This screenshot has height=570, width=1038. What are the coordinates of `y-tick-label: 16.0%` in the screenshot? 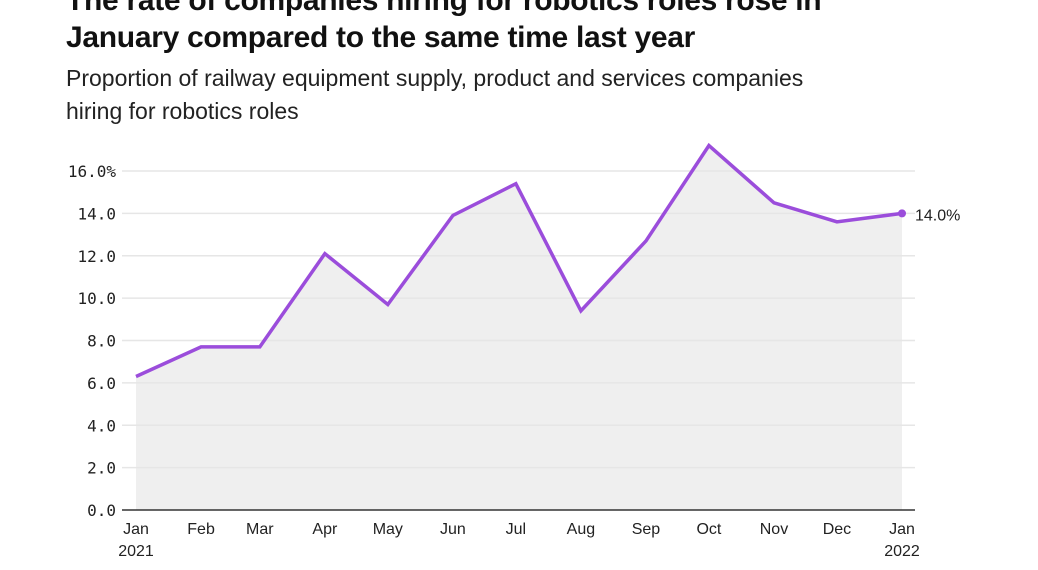 It's located at (92, 171).